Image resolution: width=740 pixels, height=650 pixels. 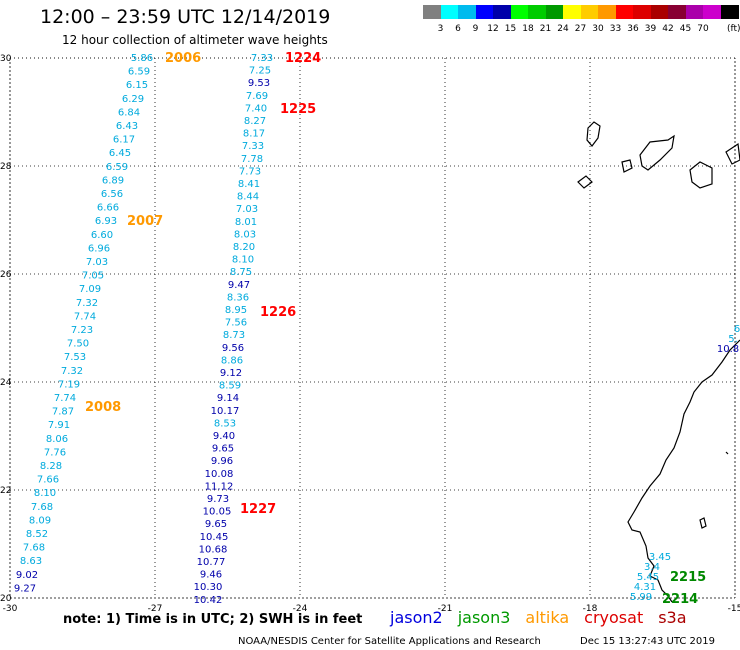 I want to click on swh-value: 8.01, so click(x=246, y=222).